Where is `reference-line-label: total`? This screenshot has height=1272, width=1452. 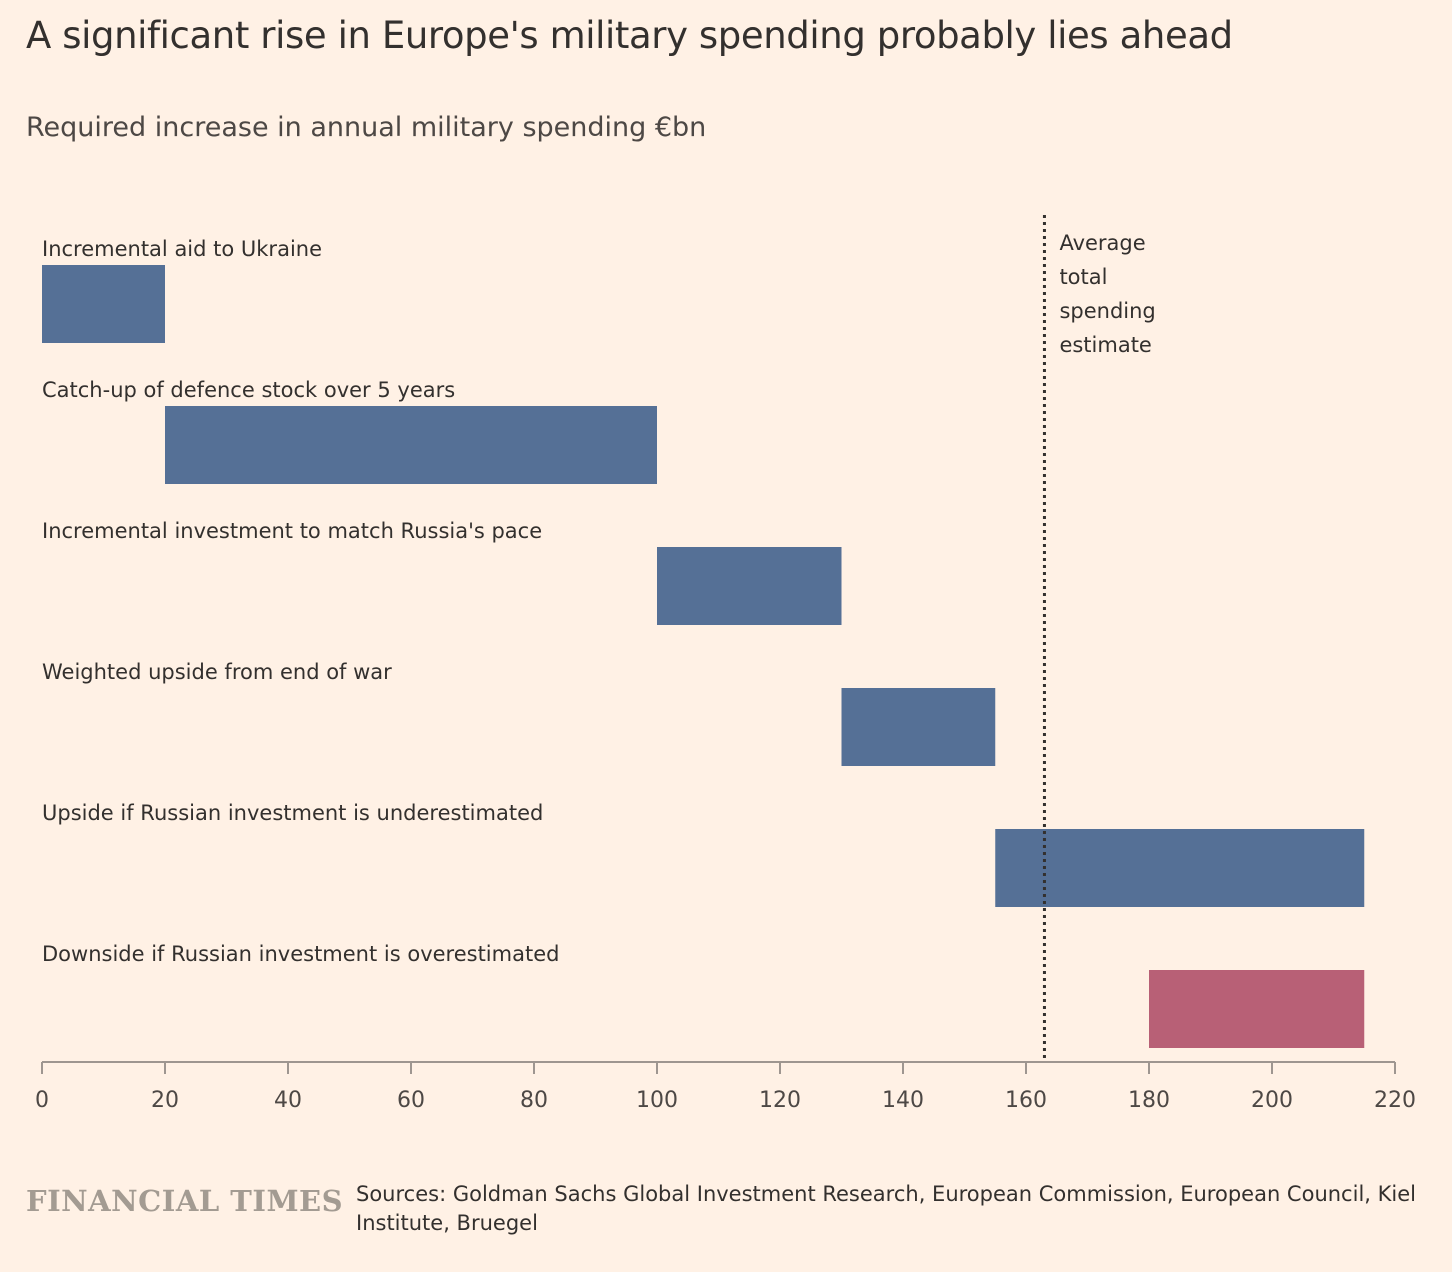 reference-line-label: total is located at coordinates (1083, 277).